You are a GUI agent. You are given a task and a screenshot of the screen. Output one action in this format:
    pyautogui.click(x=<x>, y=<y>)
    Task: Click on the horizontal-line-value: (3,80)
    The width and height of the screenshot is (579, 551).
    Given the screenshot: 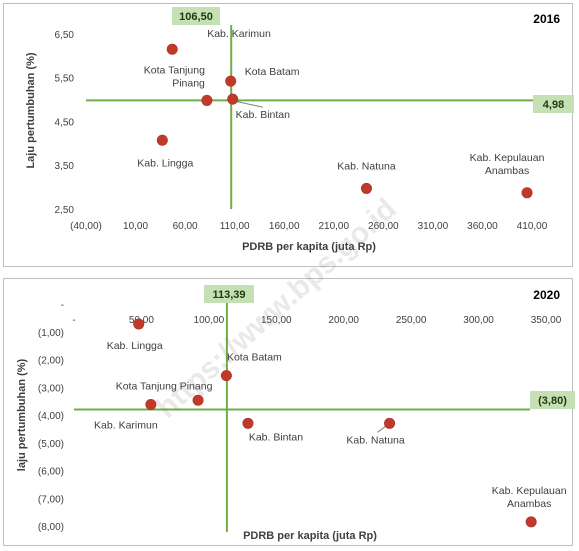 What is the action you would take?
    pyautogui.click(x=552, y=401)
    